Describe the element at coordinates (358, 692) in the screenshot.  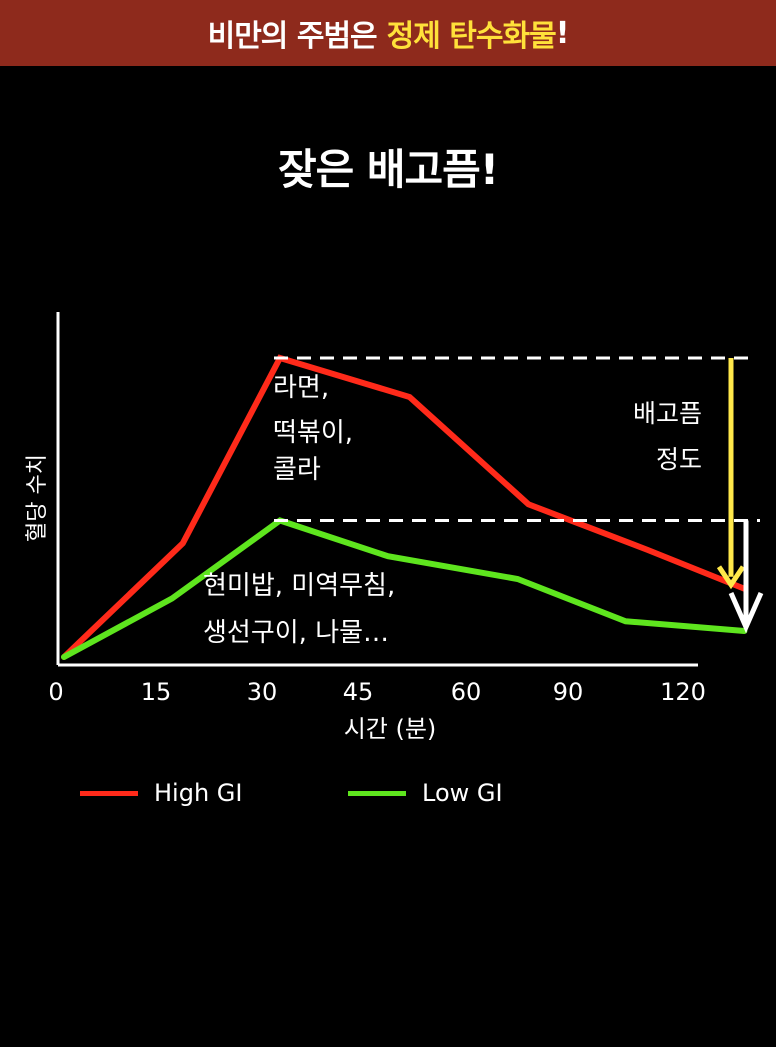
I see `x-tick-label: 45` at that location.